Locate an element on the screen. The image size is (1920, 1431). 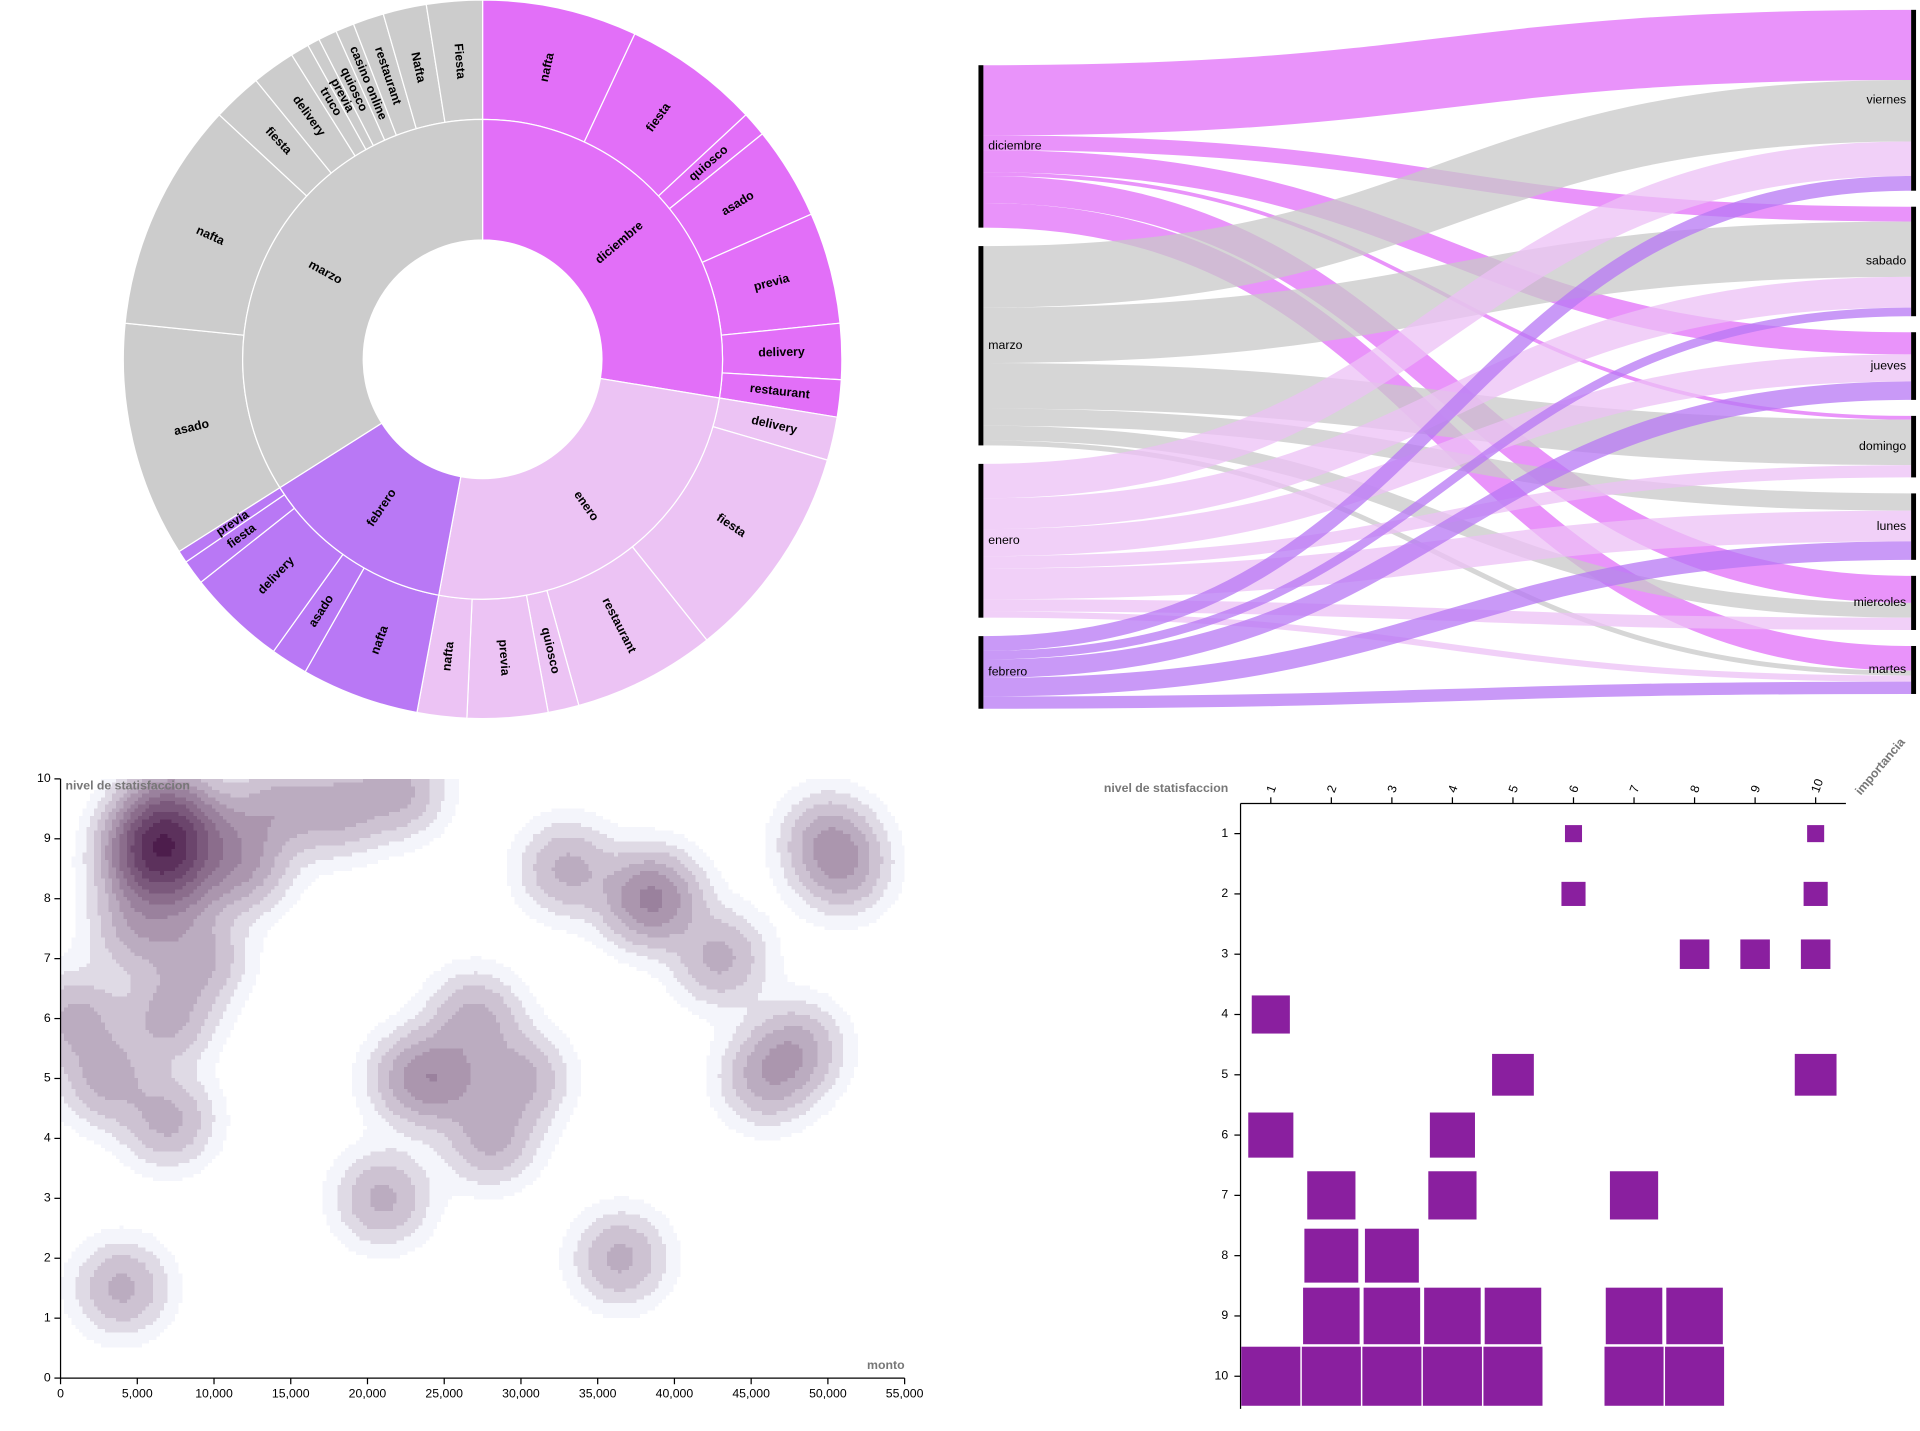
y-tick-label: 0 is located at coordinates (47, 1377).